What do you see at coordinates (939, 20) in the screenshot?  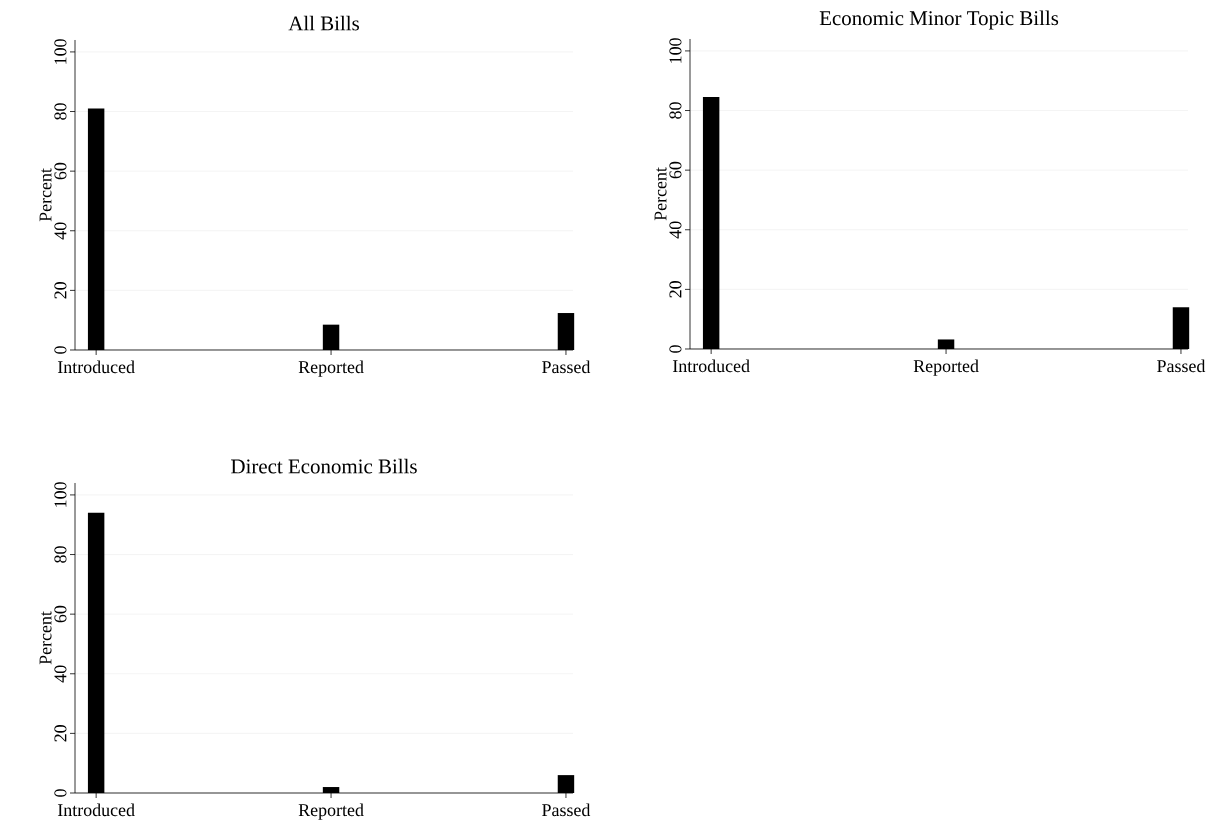 I see `chart-title: Economic Minor Topic Bills` at bounding box center [939, 20].